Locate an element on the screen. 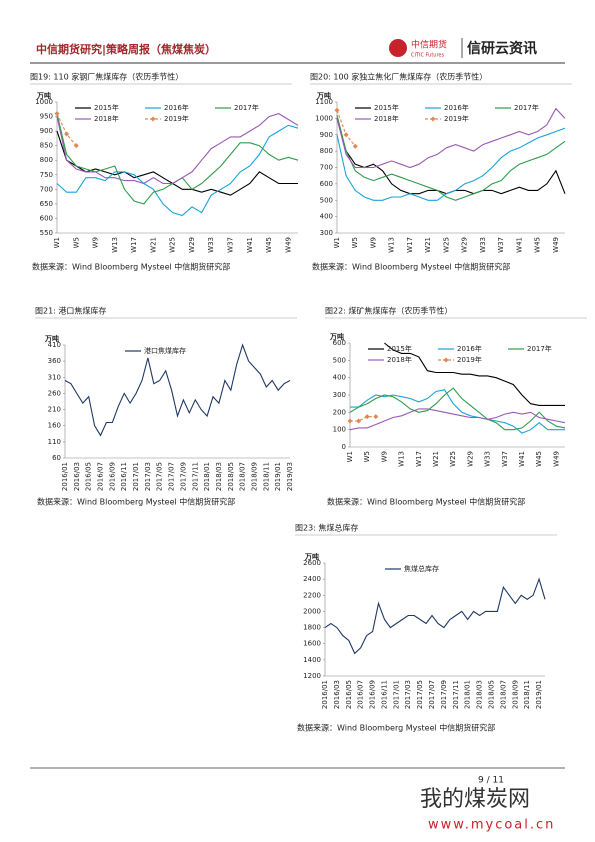  x-tick-label: 2016/11 is located at coordinates (384, 694).